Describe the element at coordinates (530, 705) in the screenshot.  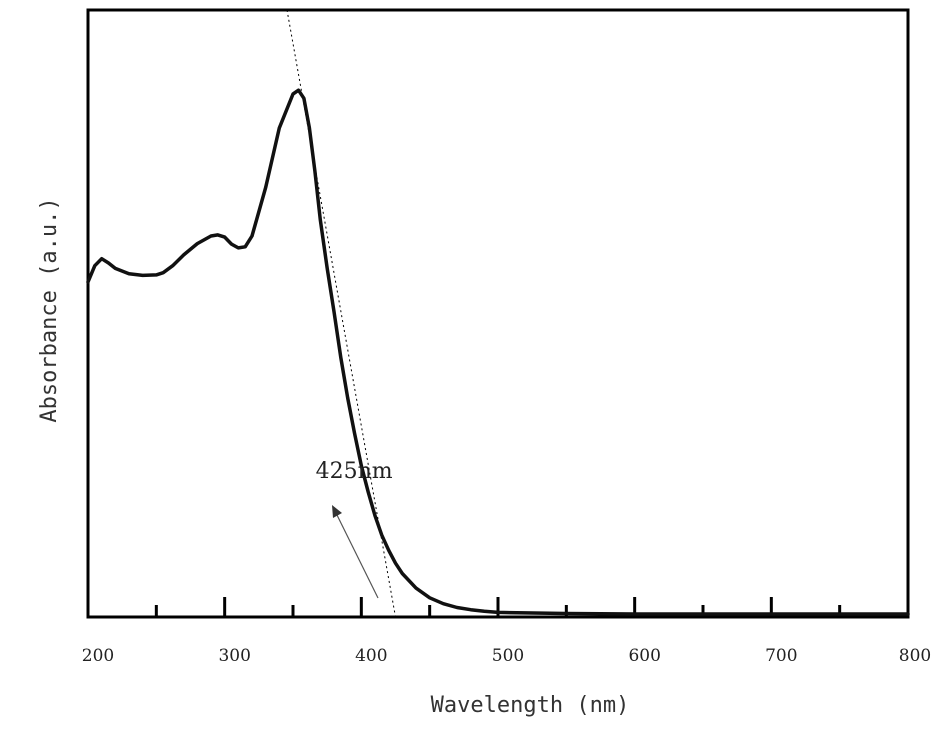
I see `x-axis-title: Wavelength (nm)` at that location.